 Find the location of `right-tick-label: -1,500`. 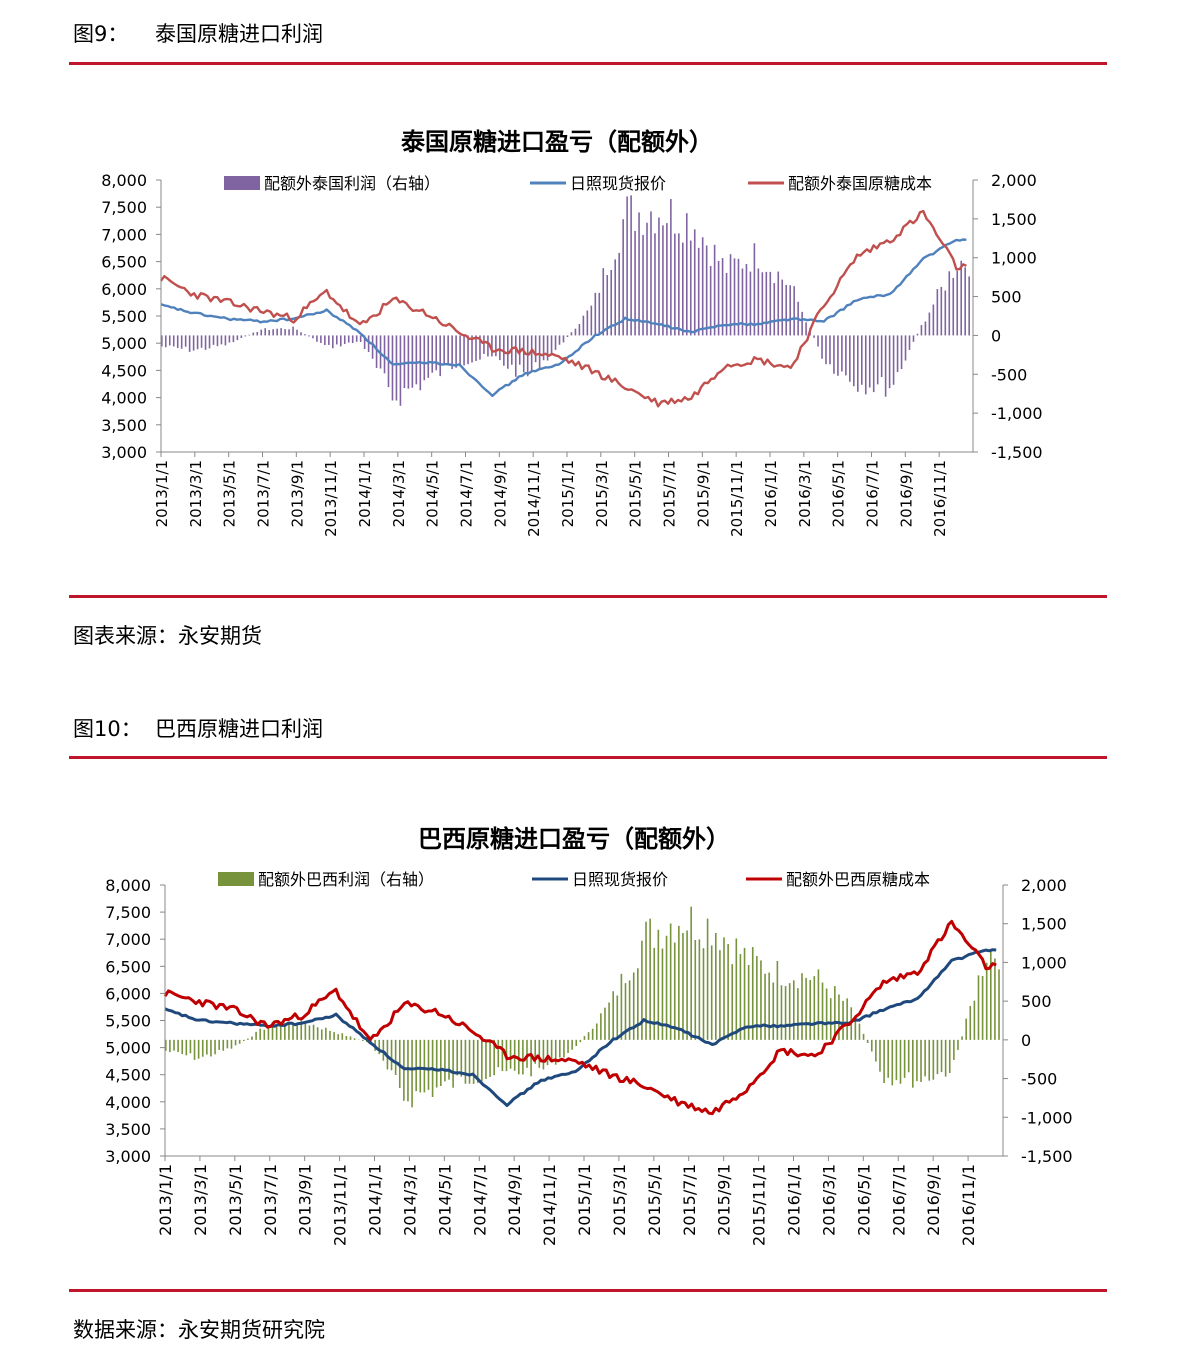

right-tick-label: -1,500 is located at coordinates (1047, 1156).